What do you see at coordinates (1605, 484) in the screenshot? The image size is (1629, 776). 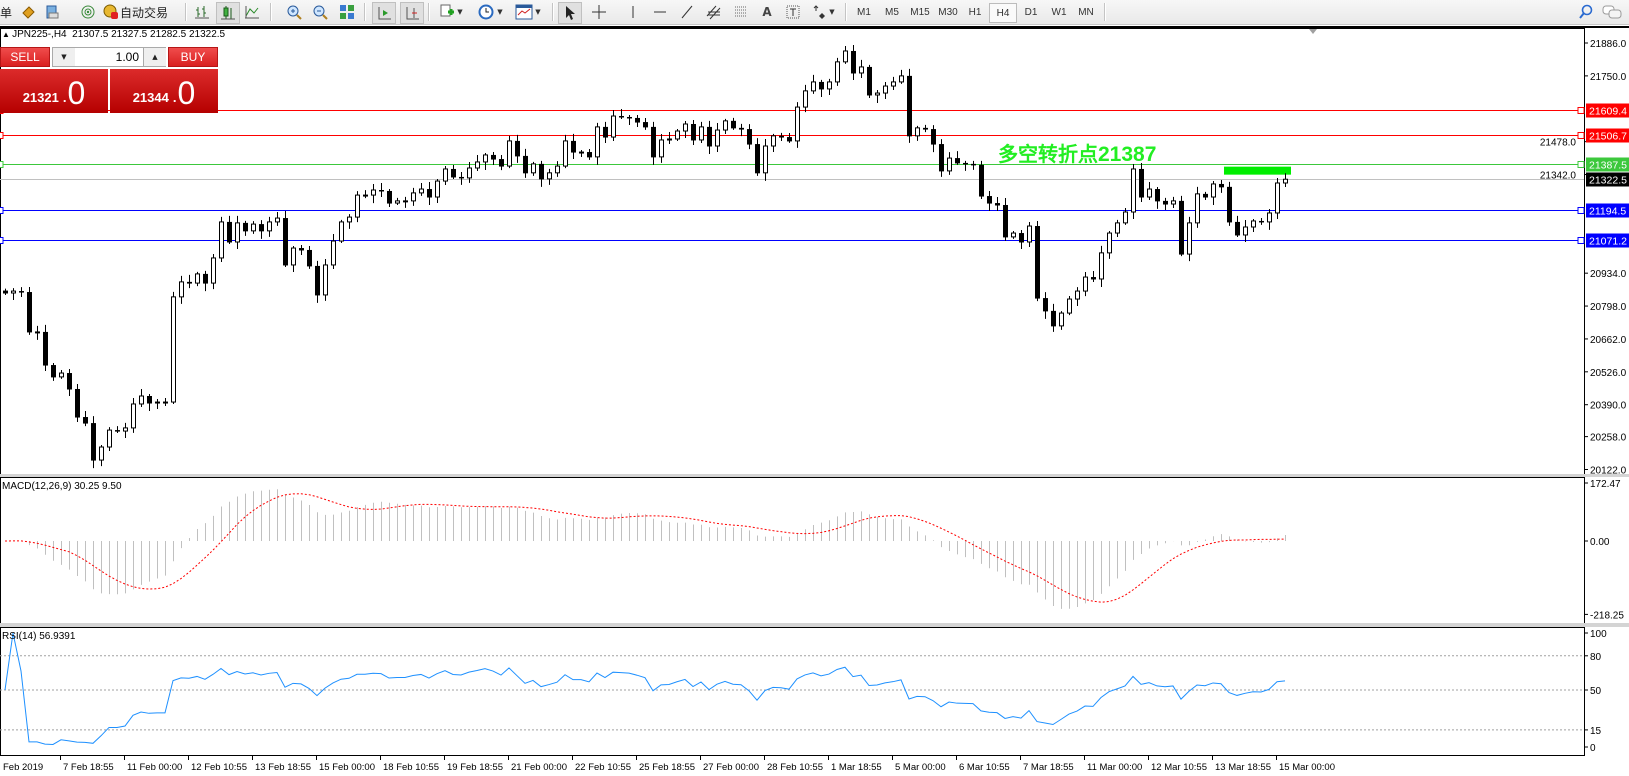 I see `macd-tick-label: 172.47` at bounding box center [1605, 484].